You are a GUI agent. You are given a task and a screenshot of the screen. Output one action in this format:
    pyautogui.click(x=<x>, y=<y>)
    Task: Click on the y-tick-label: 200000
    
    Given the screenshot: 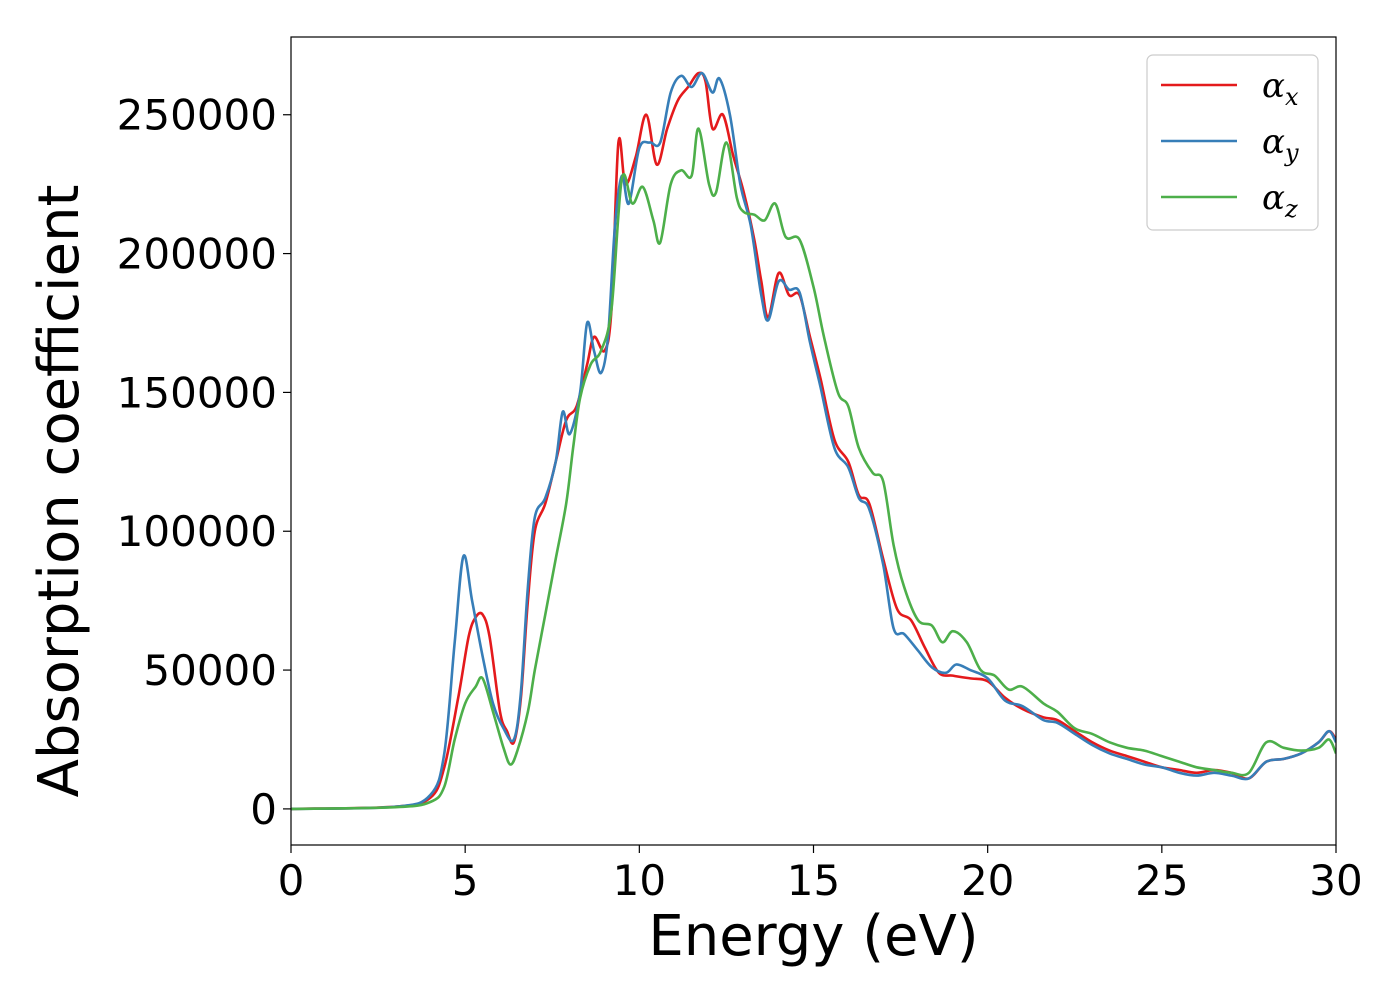 What is the action you would take?
    pyautogui.click(x=197, y=254)
    